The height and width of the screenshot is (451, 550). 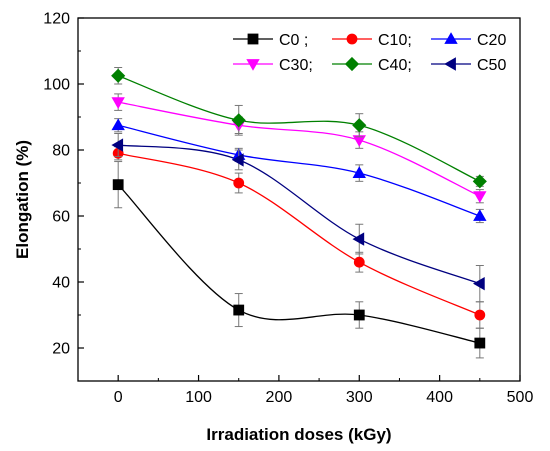 What do you see at coordinates (61, 349) in the screenshot?
I see `y-tick-label: 20` at bounding box center [61, 349].